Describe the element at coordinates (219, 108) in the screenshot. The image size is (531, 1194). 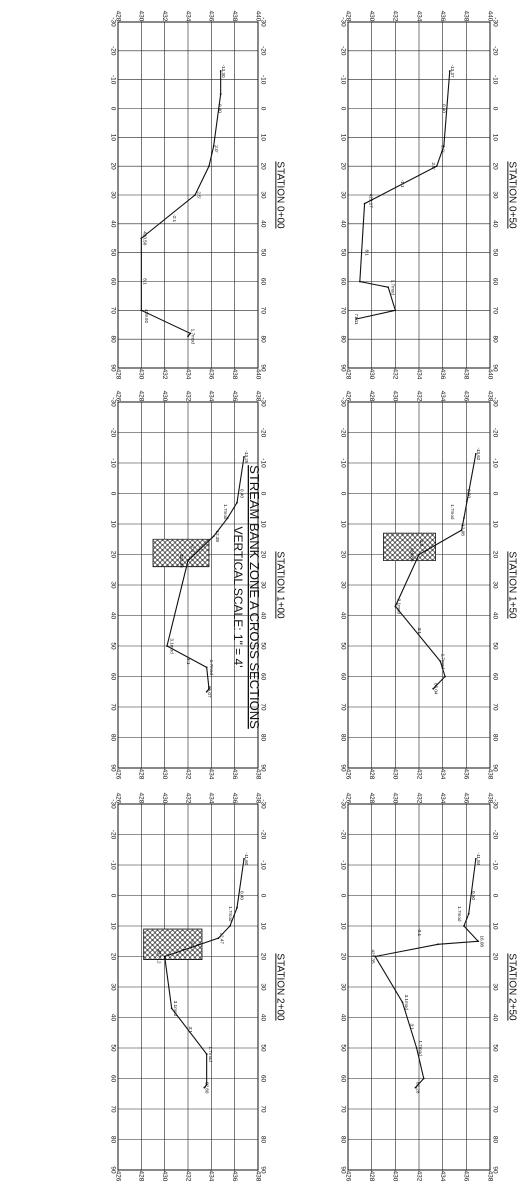
I see `annotation-label: 0.40` at that location.